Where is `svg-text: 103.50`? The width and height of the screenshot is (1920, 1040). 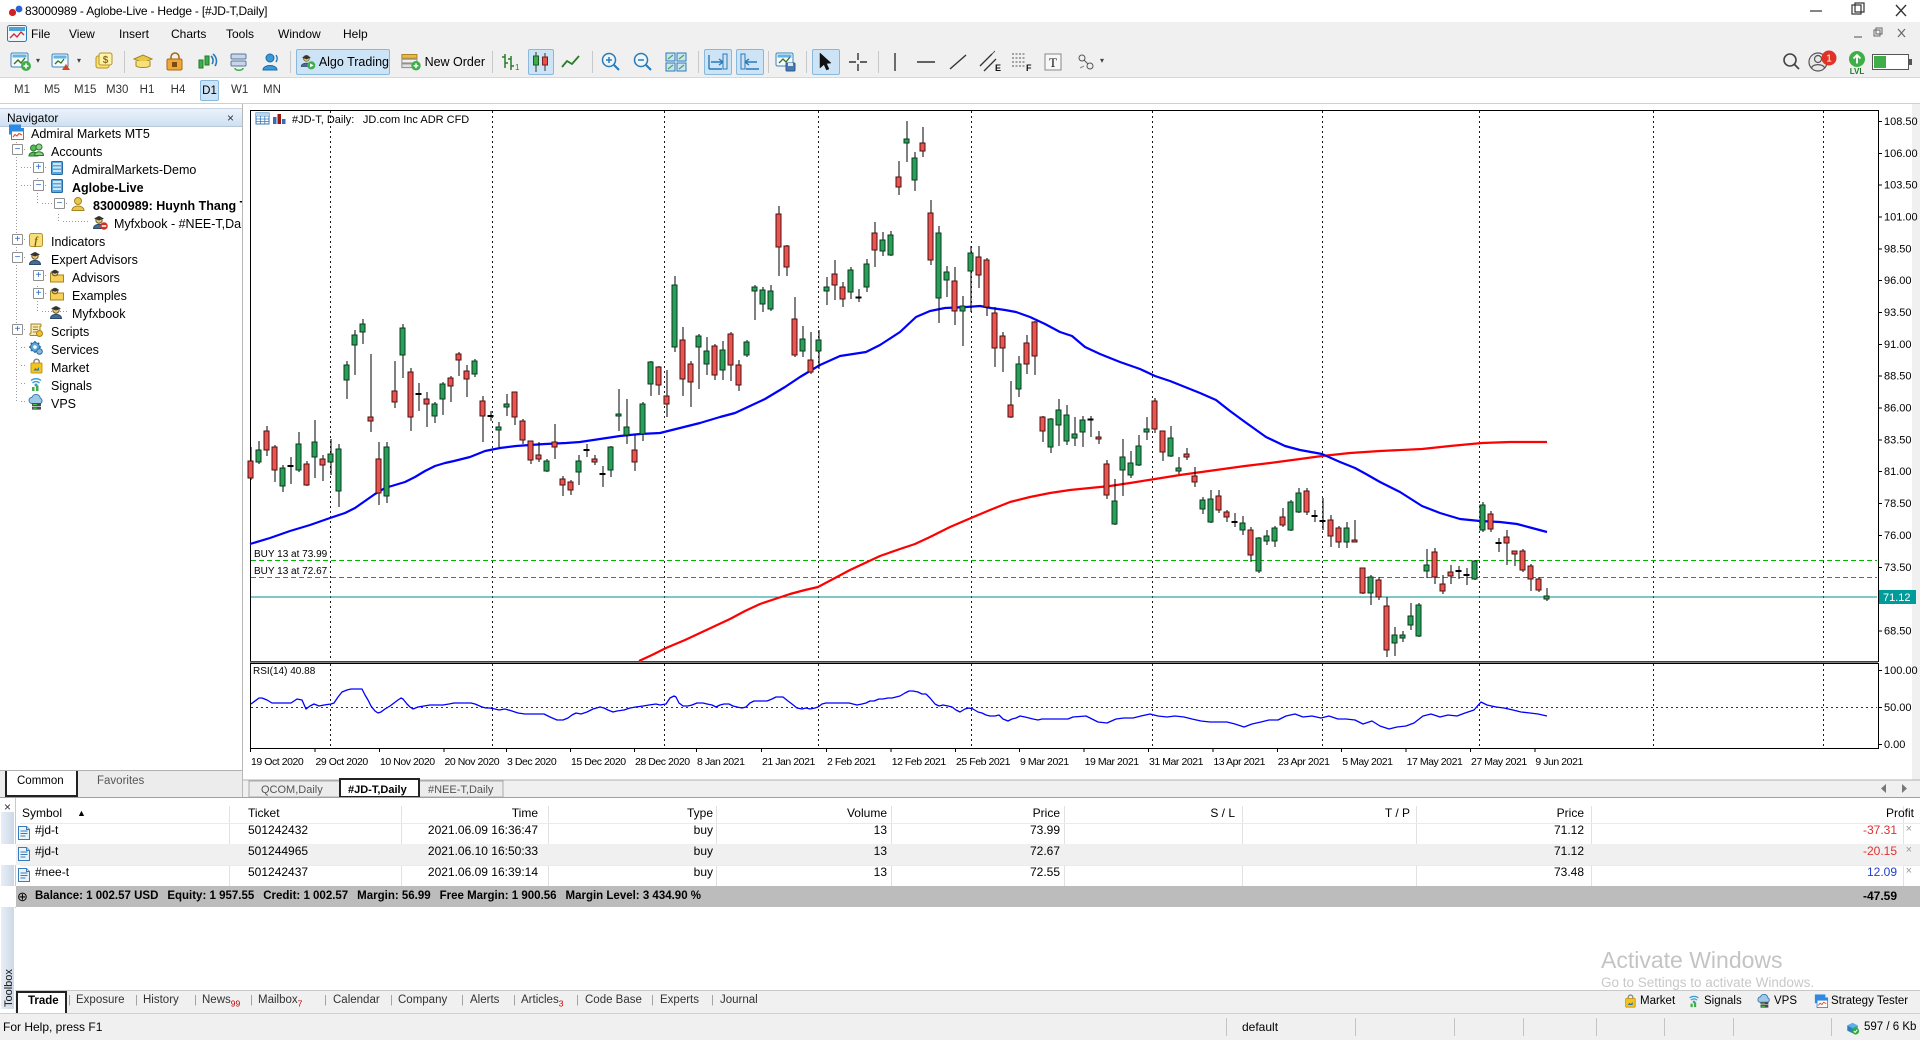 svg-text: 103.50 is located at coordinates (1901, 186).